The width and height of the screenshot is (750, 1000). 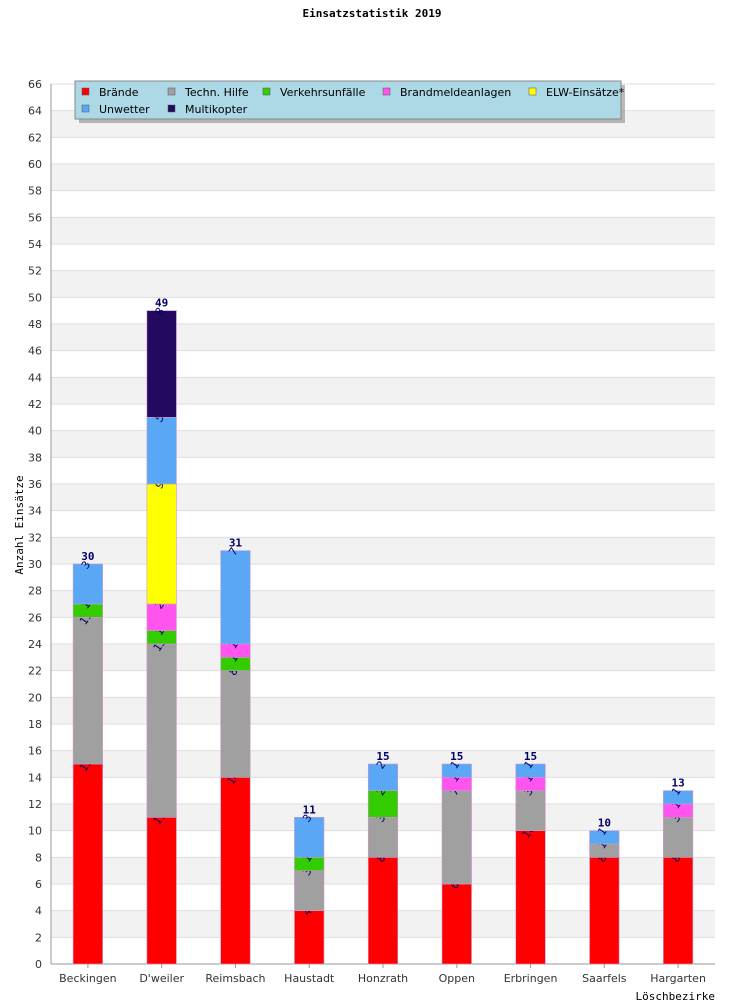 What do you see at coordinates (371, 13) in the screenshot?
I see `chart-title: Einsatzstatistik 2019` at bounding box center [371, 13].